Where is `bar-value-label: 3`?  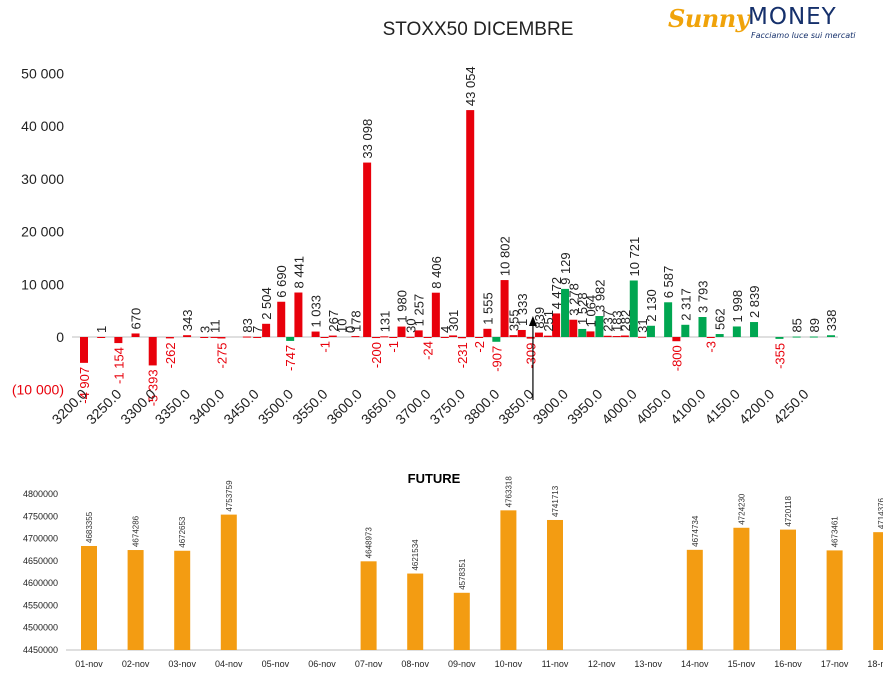
bar-value-label: 3 is located at coordinates (204, 329).